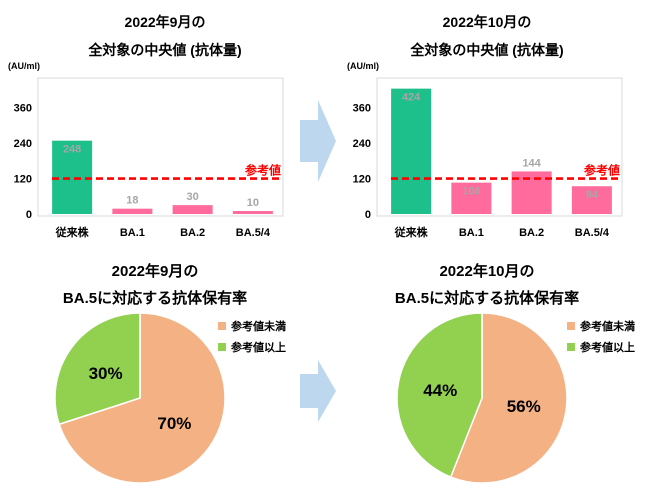 The image size is (650, 494). I want to click on oct-ba5-rate-pie-chart: 56% 参考値未満 44% 参考値以上, so click(515, 398).